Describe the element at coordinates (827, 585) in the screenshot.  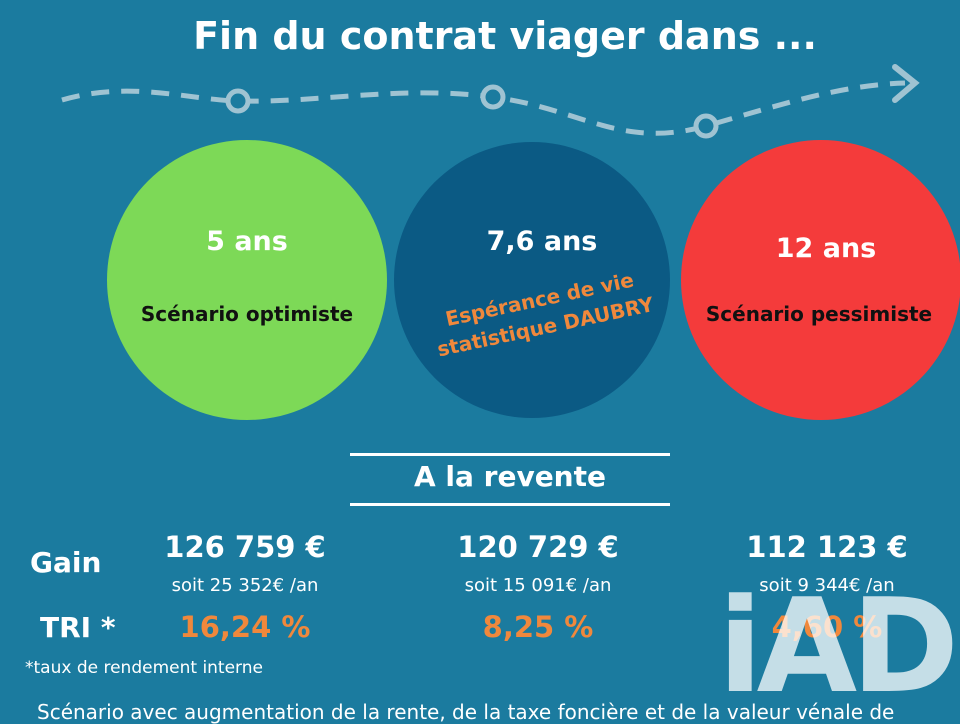
I see `gain-per-year: soit 9 344€ /an` at that location.